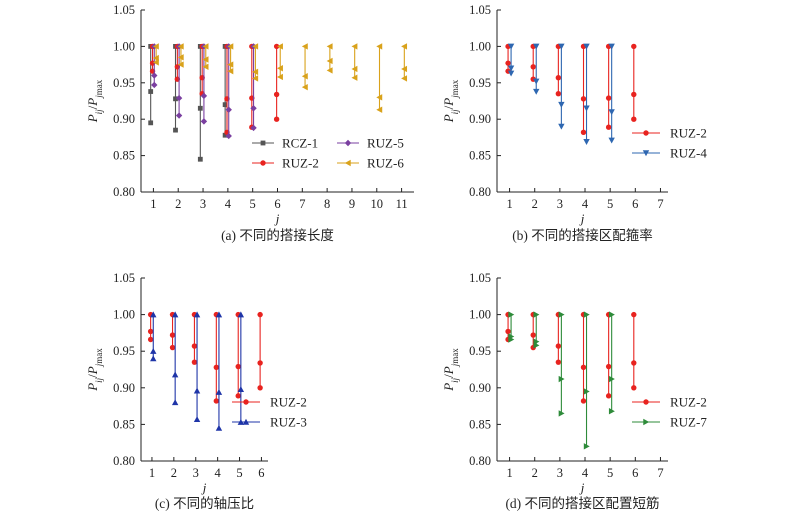 The image size is (800, 517). What do you see at coordinates (327, 204) in the screenshot?
I see `x-tick-label: 8` at bounding box center [327, 204].